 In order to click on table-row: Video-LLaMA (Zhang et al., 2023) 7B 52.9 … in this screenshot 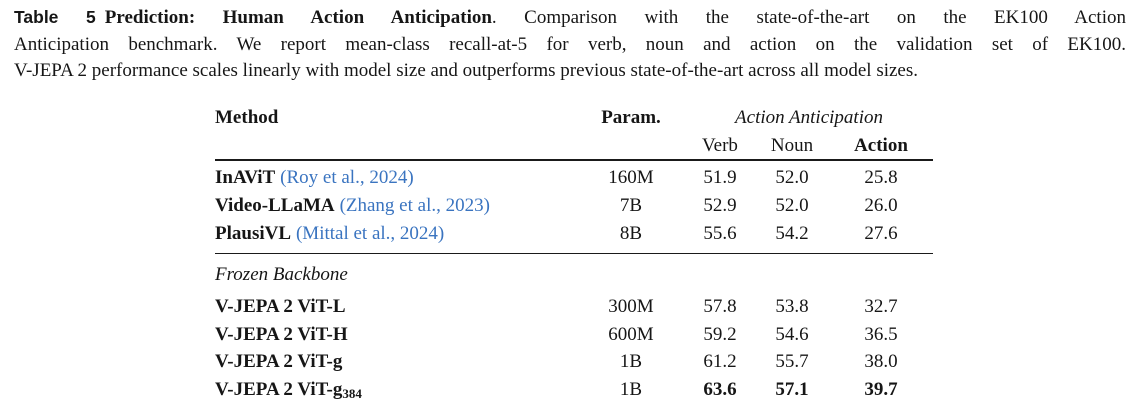, I will do `click(574, 206)`.